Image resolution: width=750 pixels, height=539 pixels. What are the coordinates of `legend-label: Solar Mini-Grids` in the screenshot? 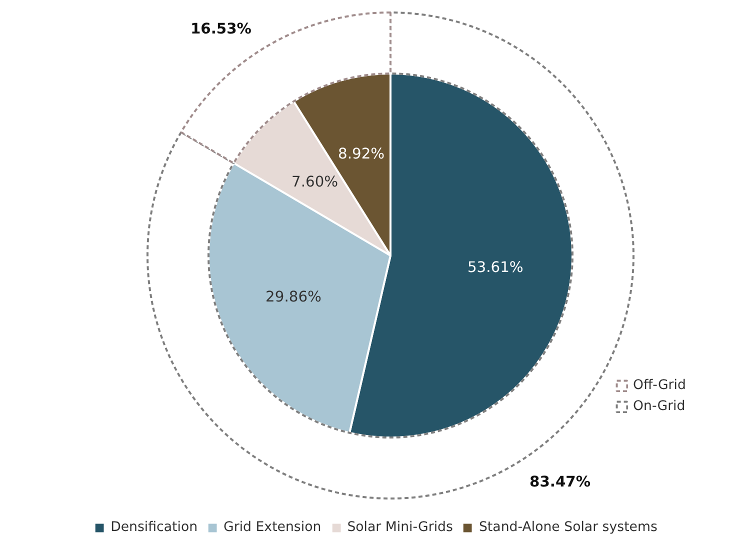 It's located at (400, 527).